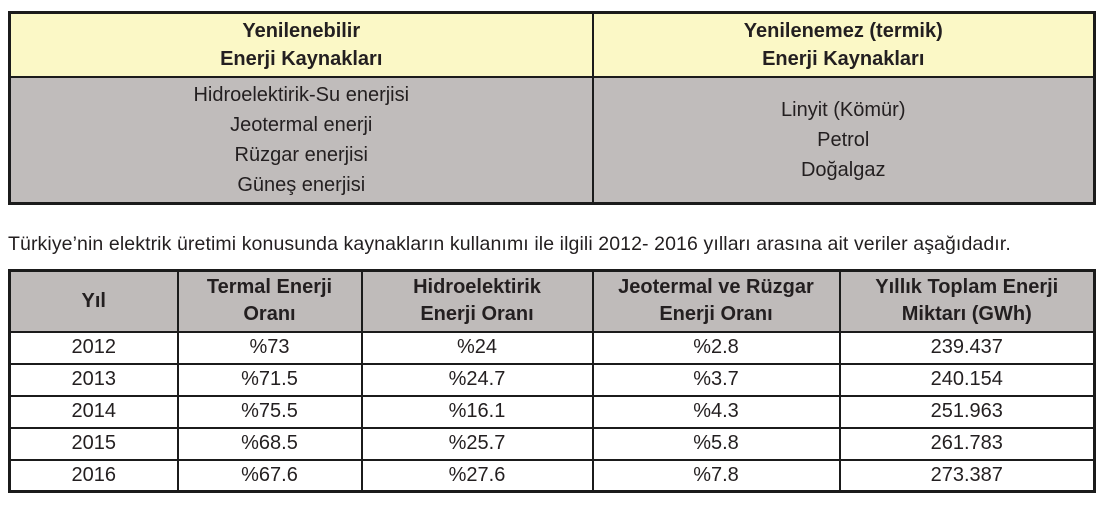 This screenshot has height=510, width=1104. I want to click on renewable-source-item: Güneş enerjisi, so click(301, 184).